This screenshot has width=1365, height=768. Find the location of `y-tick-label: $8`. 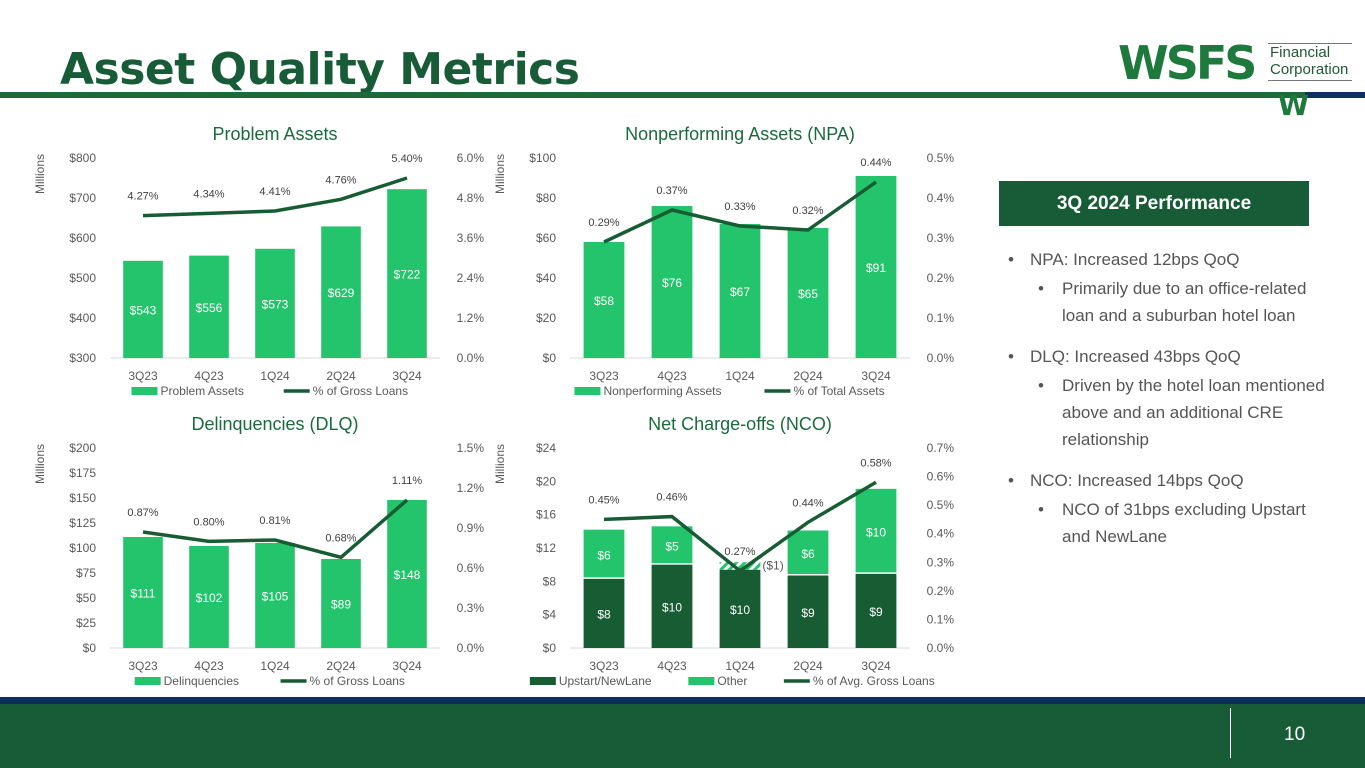

y-tick-label: $8 is located at coordinates (550, 581).